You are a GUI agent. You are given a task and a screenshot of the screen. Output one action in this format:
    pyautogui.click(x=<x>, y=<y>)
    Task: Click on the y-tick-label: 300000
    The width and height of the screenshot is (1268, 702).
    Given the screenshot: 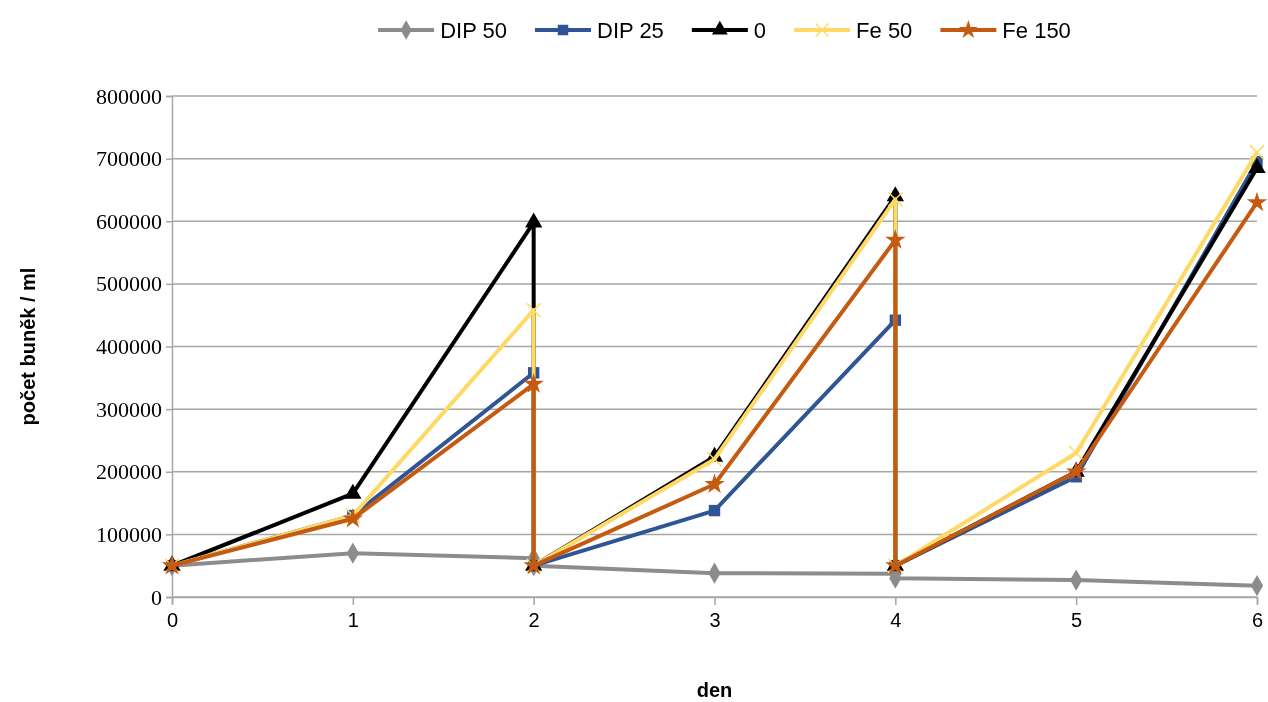 What is the action you would take?
    pyautogui.click(x=129, y=409)
    